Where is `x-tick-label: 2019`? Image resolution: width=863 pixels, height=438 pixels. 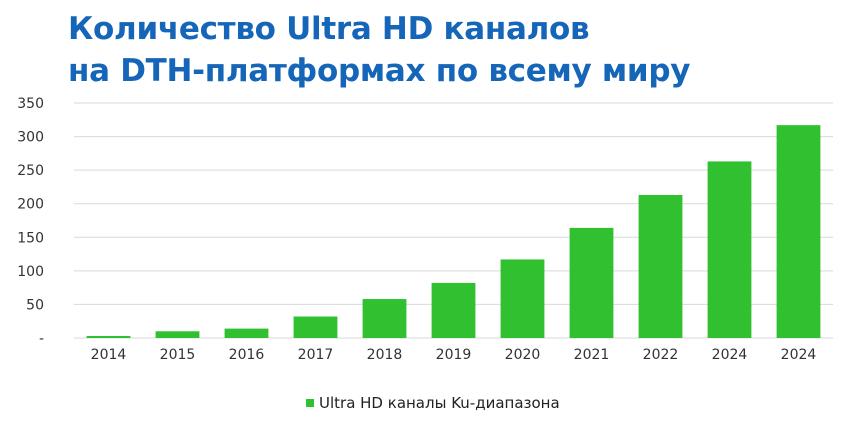
x-tick-label: 2019 is located at coordinates (454, 355).